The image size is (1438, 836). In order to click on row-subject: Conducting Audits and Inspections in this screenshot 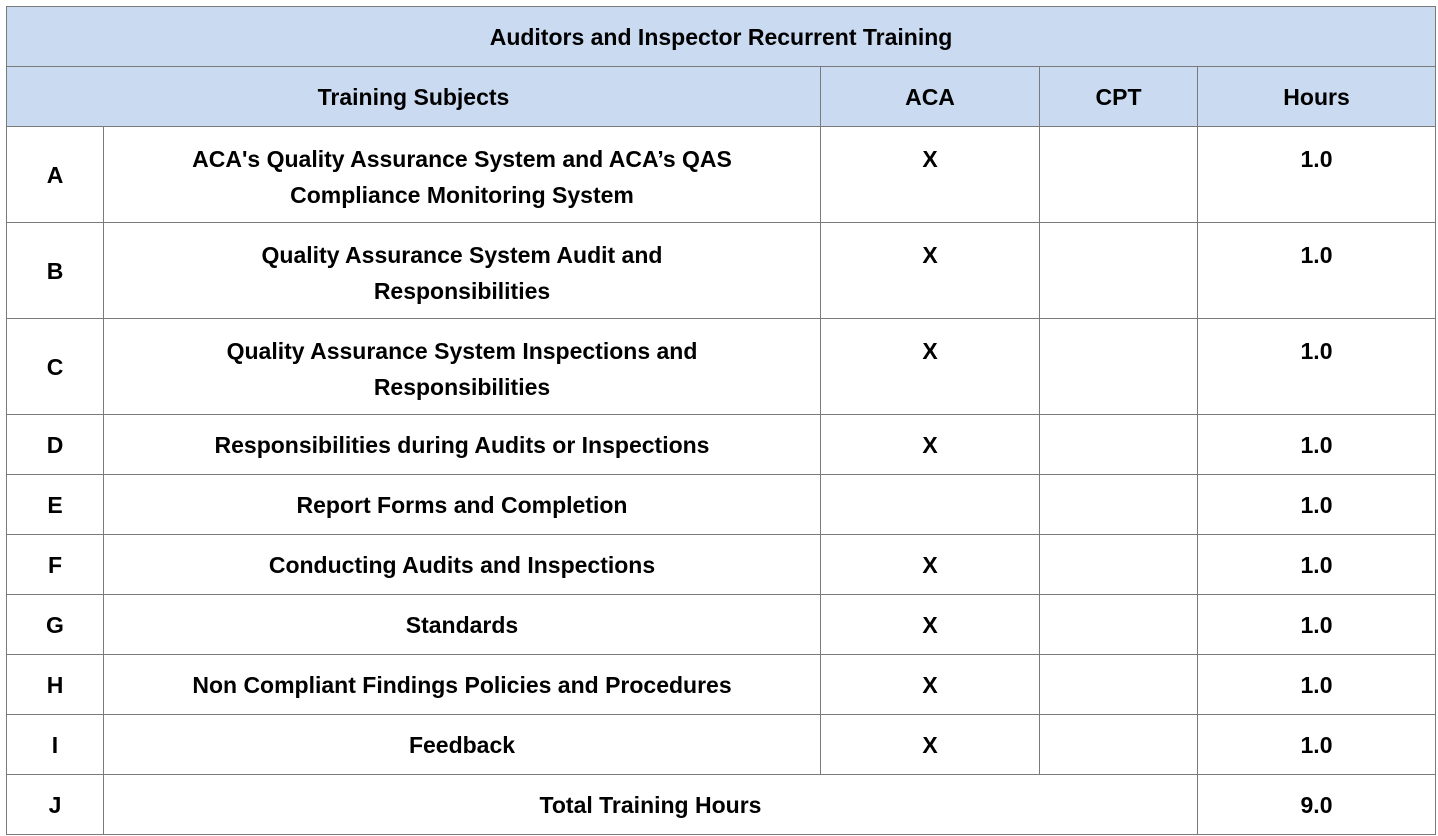, I will do `click(462, 564)`.